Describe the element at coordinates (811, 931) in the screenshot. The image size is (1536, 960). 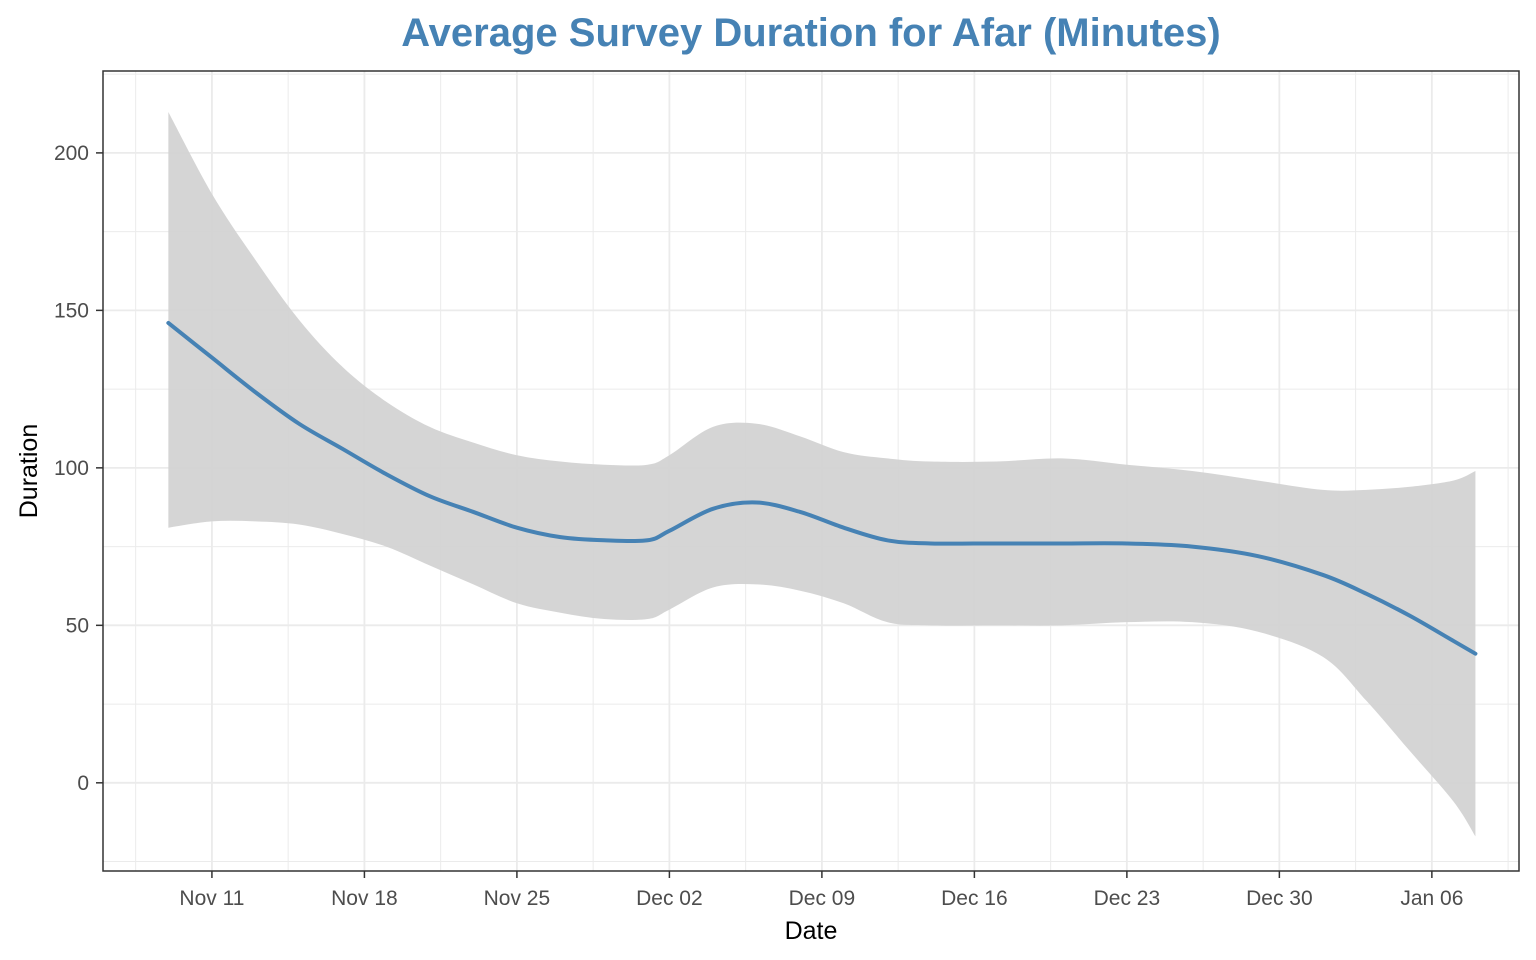
I see `x-axis-title: Date` at that location.